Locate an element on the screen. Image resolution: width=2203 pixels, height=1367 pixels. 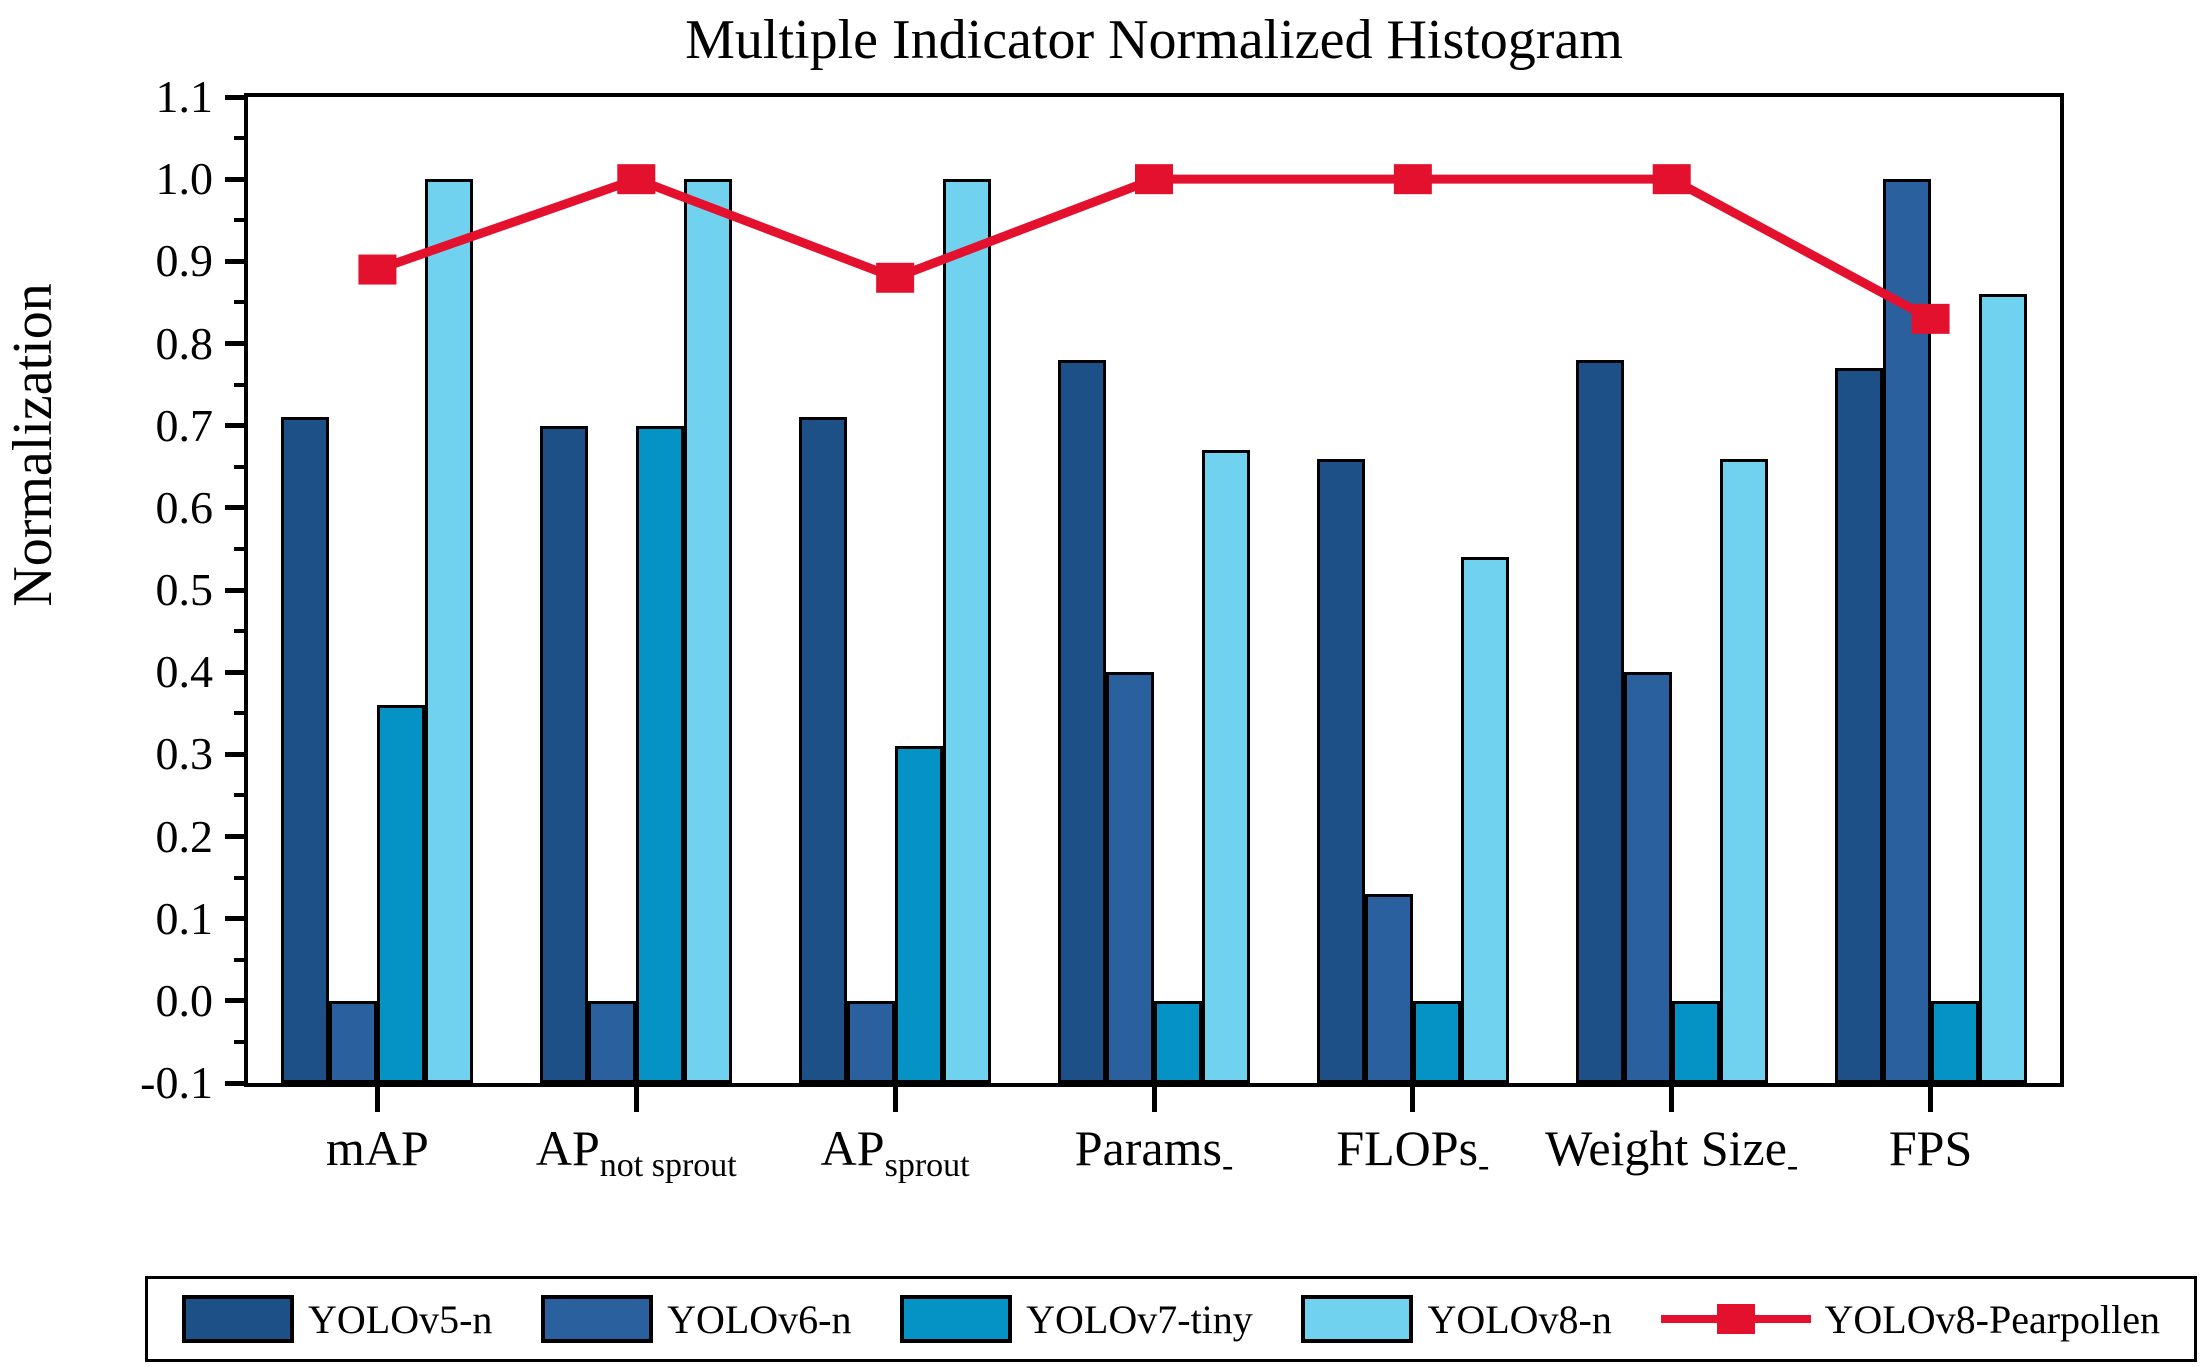
legend-line-marker-icon is located at coordinates (1735, 1319).